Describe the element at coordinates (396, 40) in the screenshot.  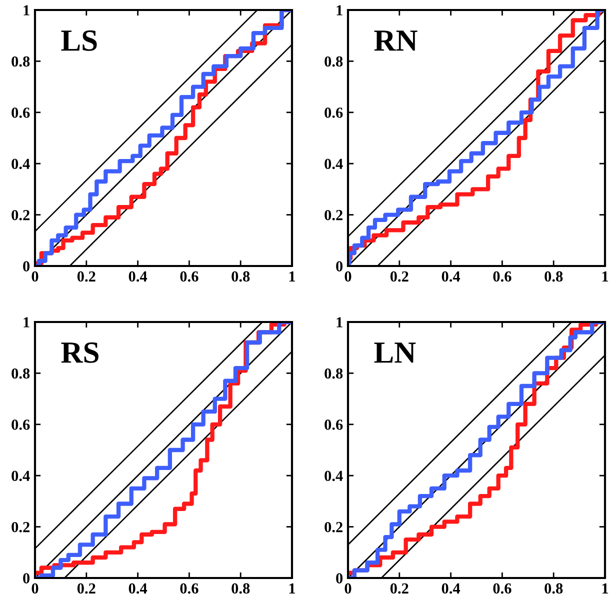
I see `text: RN` at that location.